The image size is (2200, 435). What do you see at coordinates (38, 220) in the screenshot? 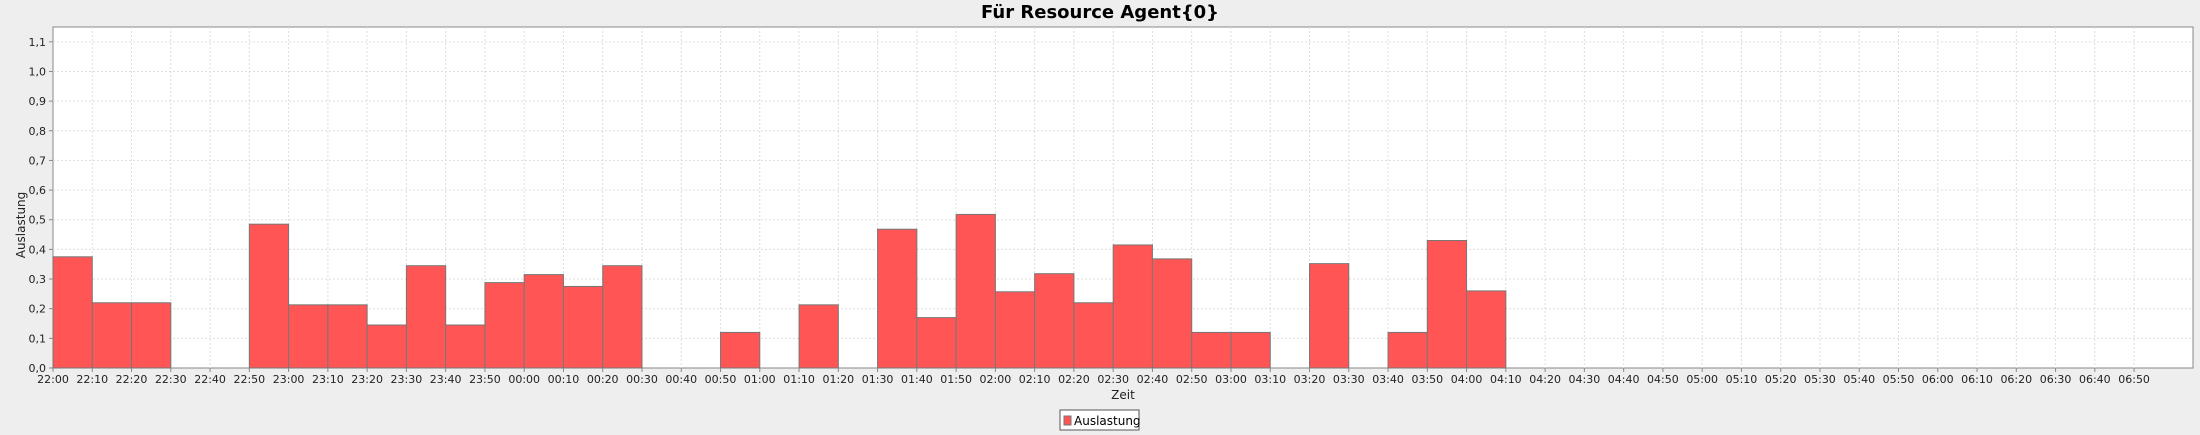
I see `y-tick-label: 0,5` at bounding box center [38, 220].